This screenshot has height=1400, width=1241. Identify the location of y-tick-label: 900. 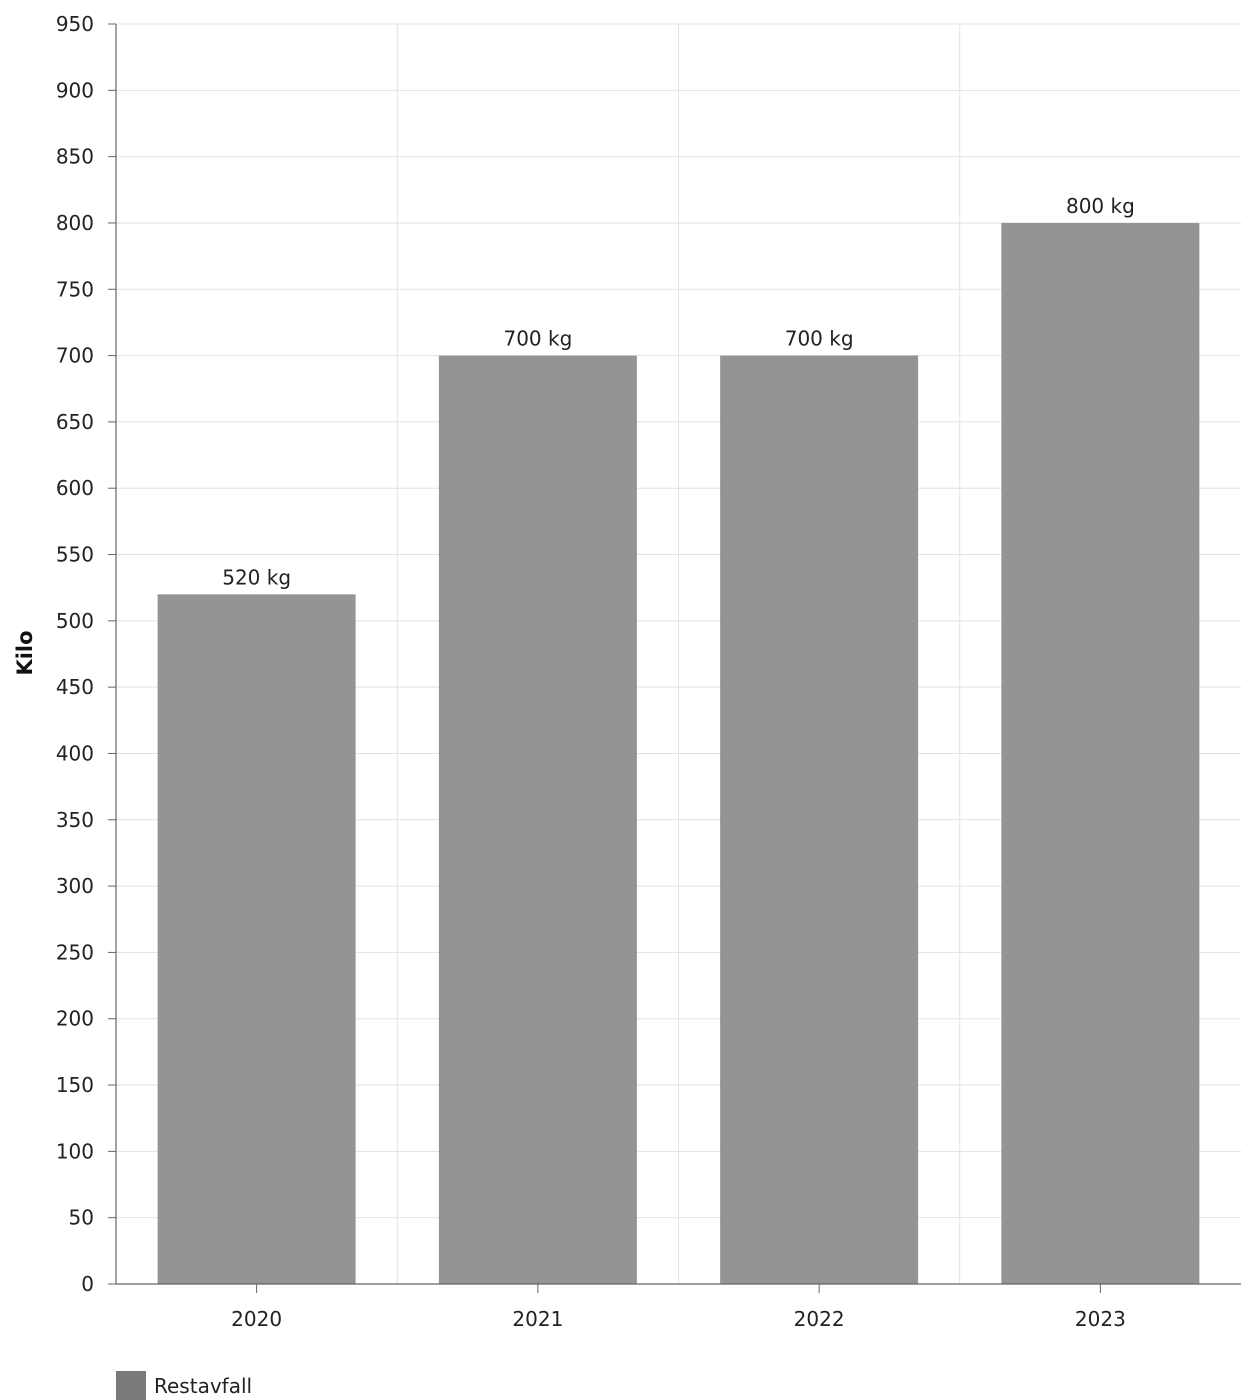
(75, 90).